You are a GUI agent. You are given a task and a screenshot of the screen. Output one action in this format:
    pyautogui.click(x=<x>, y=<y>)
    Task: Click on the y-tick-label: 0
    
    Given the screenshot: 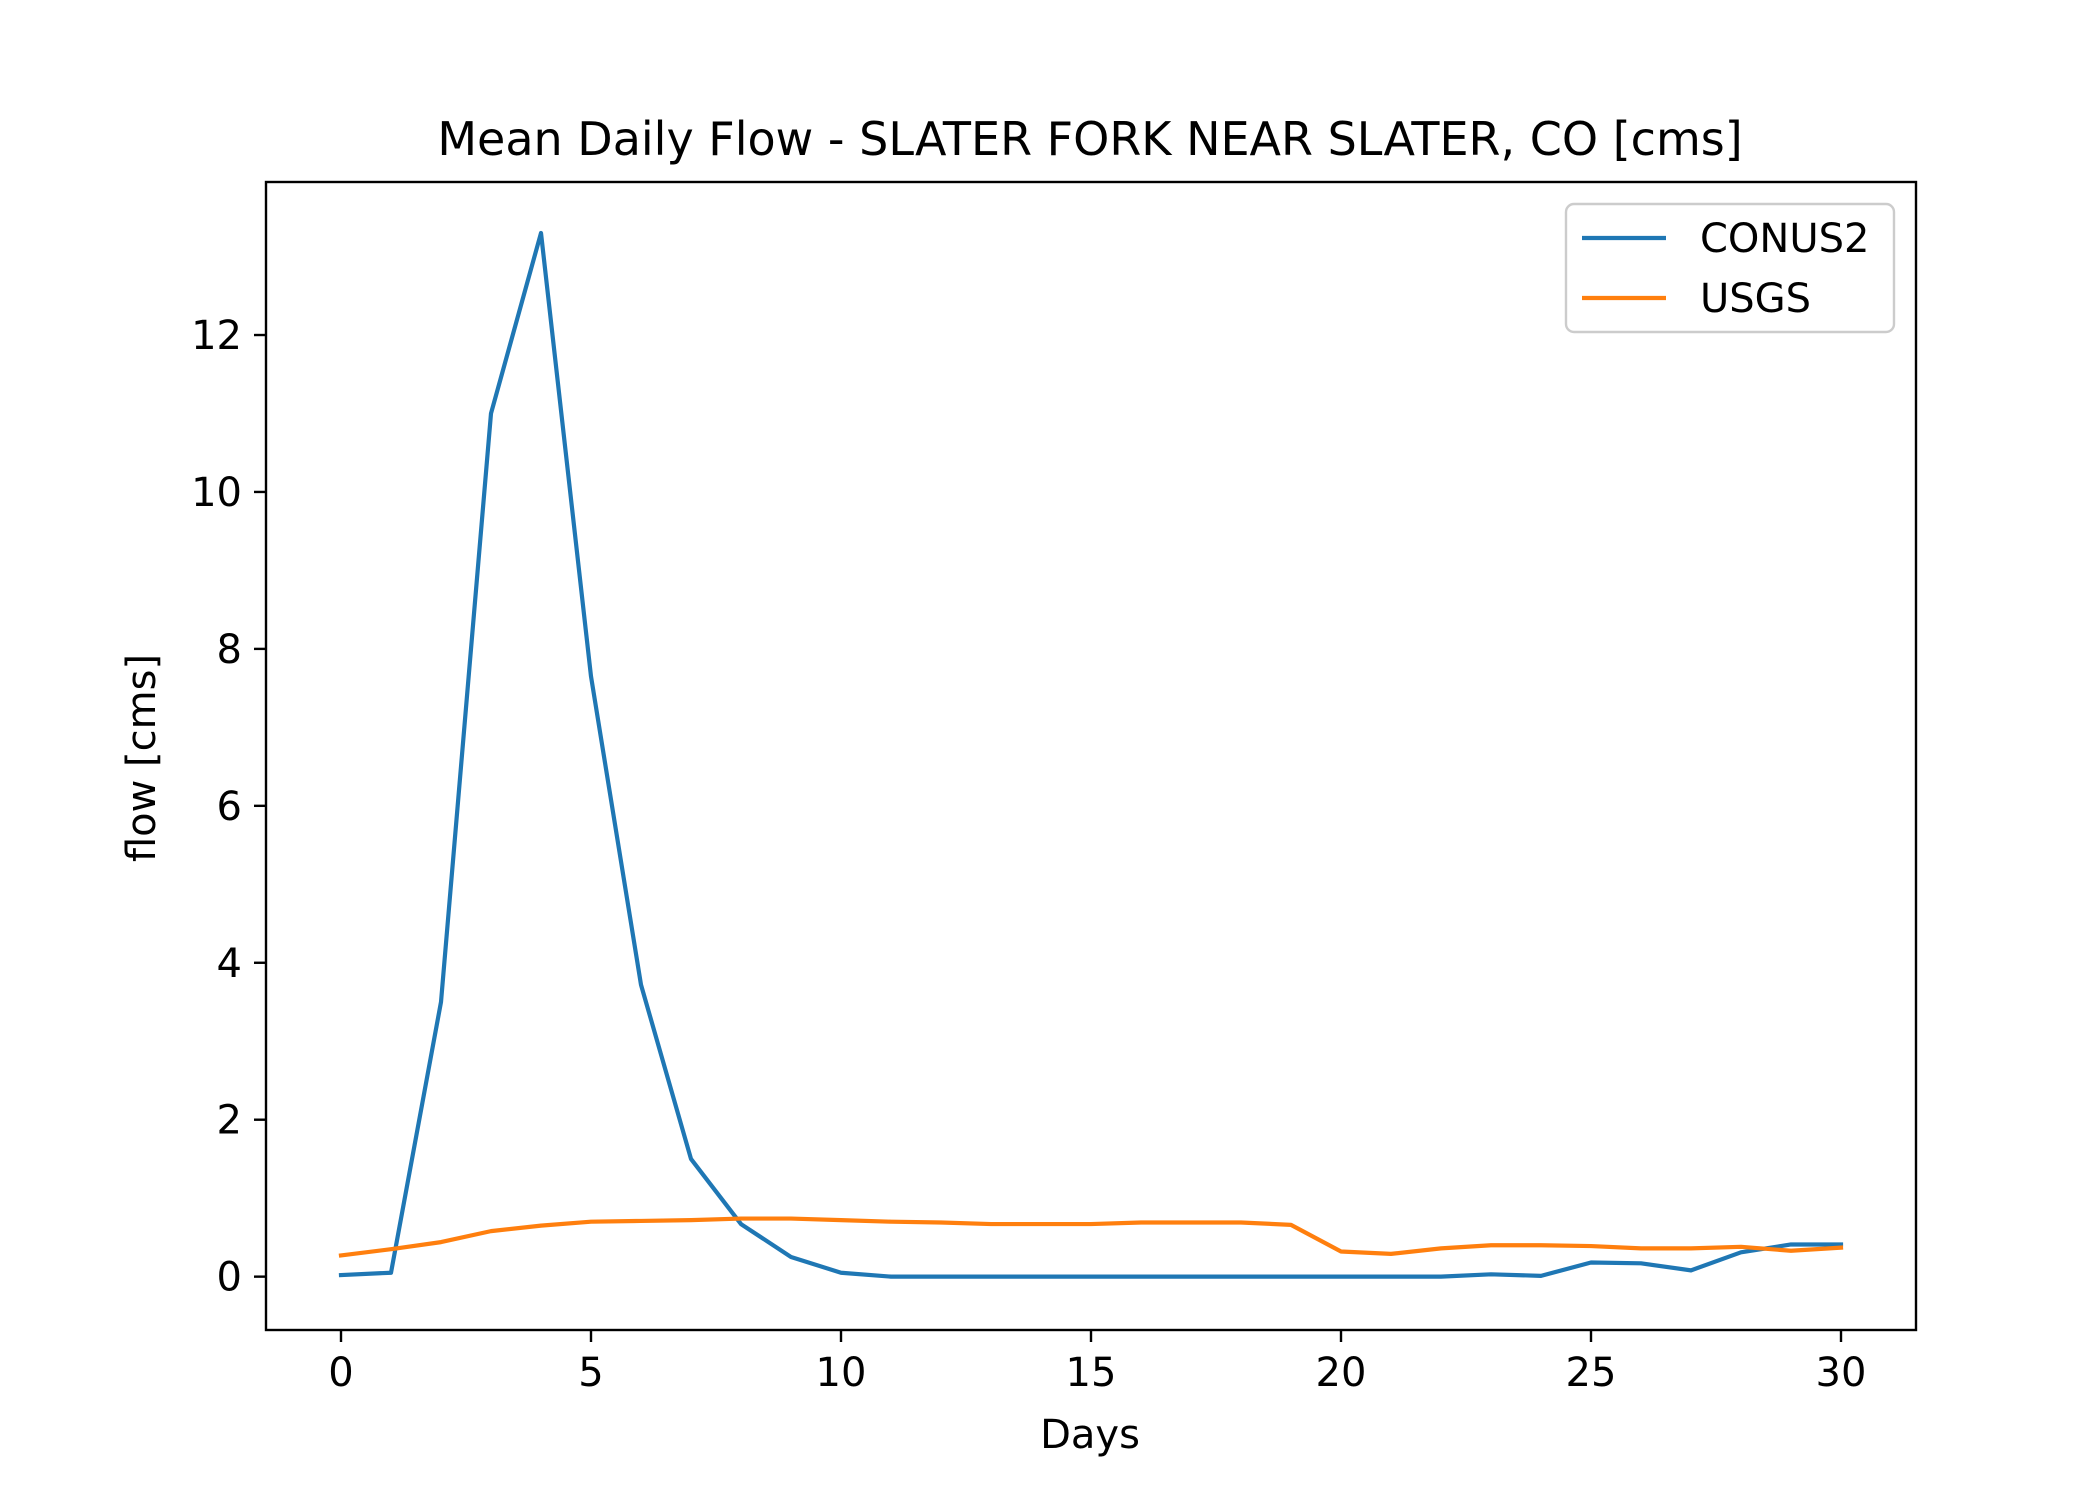 What is the action you would take?
    pyautogui.click(x=229, y=1278)
    